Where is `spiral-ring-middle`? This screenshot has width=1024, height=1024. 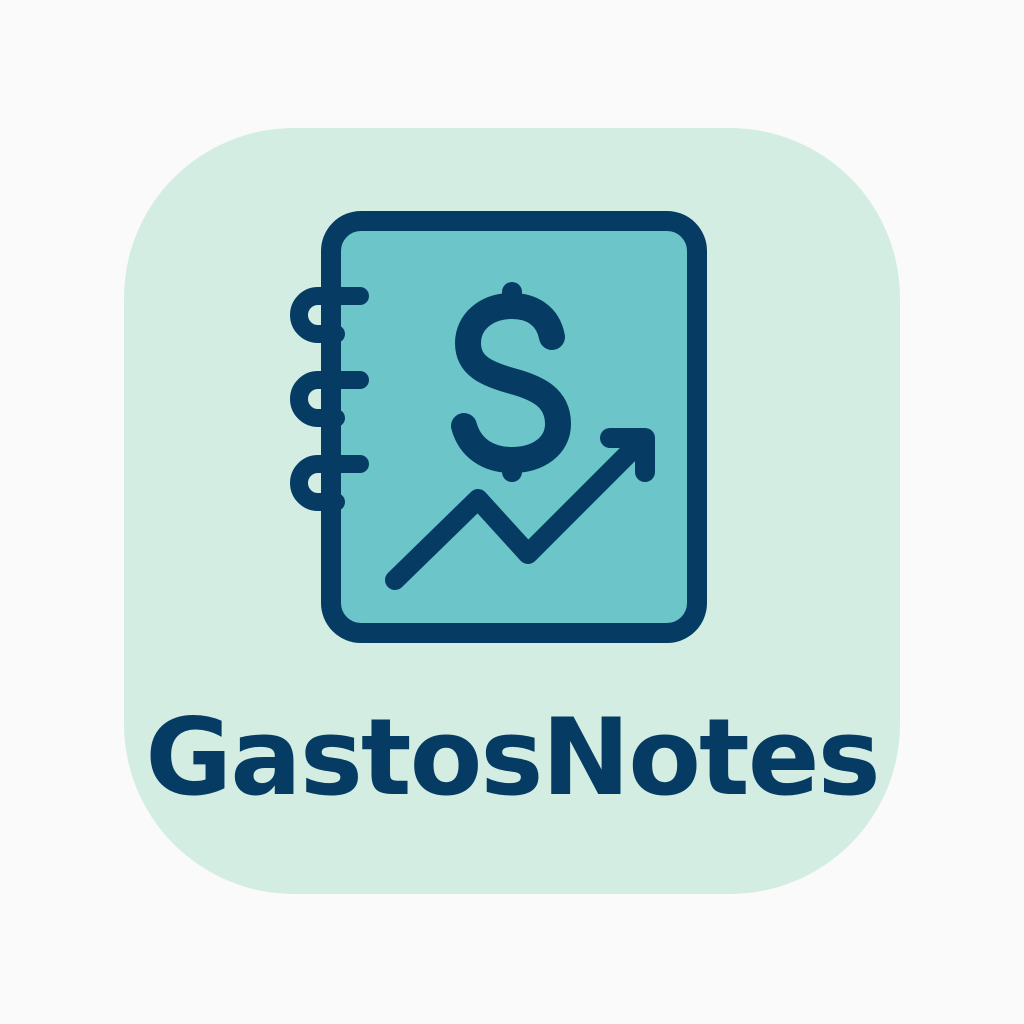
spiral-ring-middle is located at coordinates (329, 399).